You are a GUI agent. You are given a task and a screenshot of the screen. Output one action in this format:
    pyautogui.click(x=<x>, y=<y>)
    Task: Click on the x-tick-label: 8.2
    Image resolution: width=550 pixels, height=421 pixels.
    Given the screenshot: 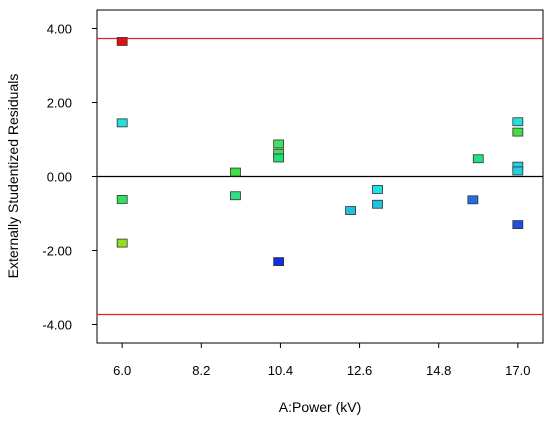 What is the action you would take?
    pyautogui.click(x=201, y=370)
    